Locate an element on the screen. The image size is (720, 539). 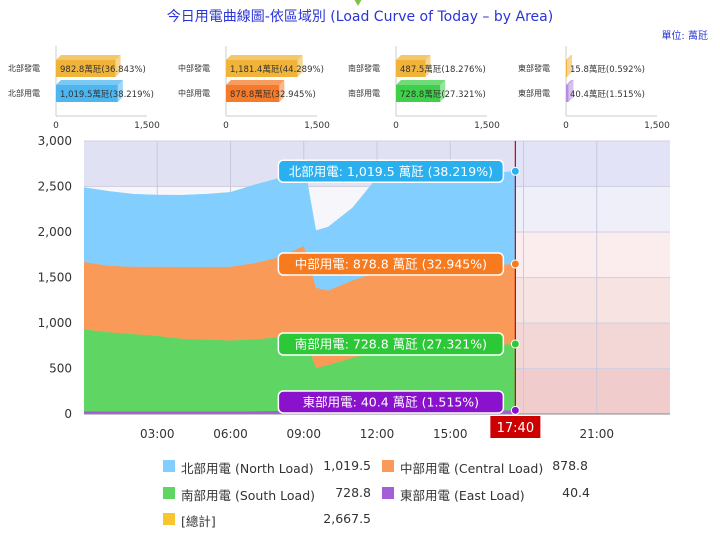
mini-central-gen-bar is located at coordinates (262, 68).